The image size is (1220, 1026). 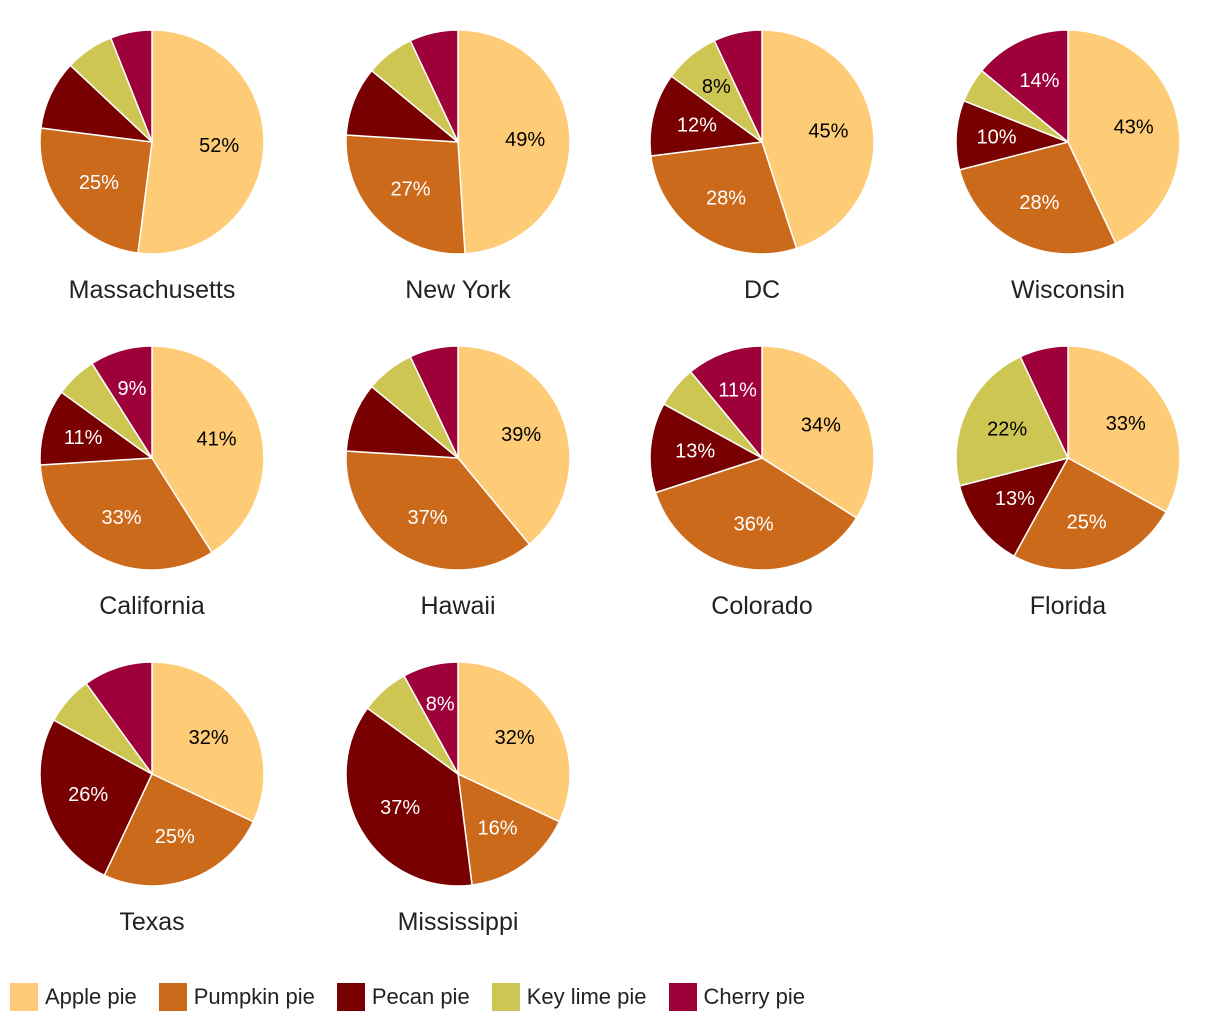 I want to click on pie-texas: 32% 25% 26% Texas, so click(x=152, y=798).